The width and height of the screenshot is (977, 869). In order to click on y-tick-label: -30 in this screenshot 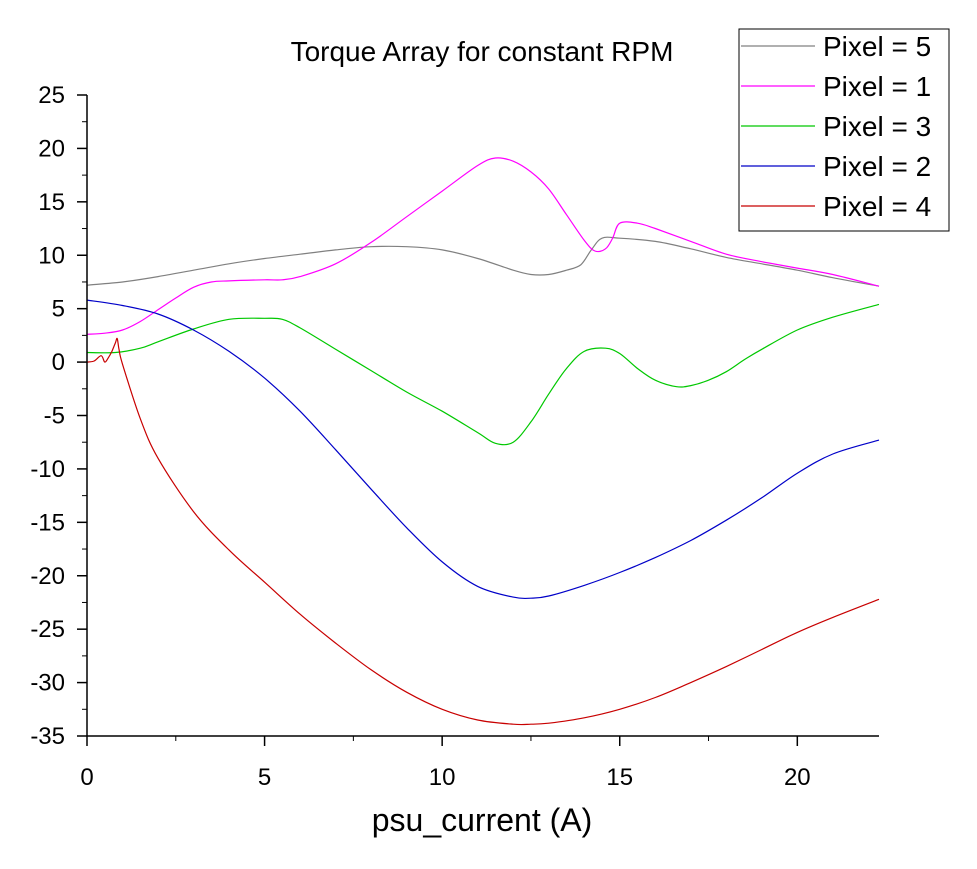, I will do `click(47, 683)`.